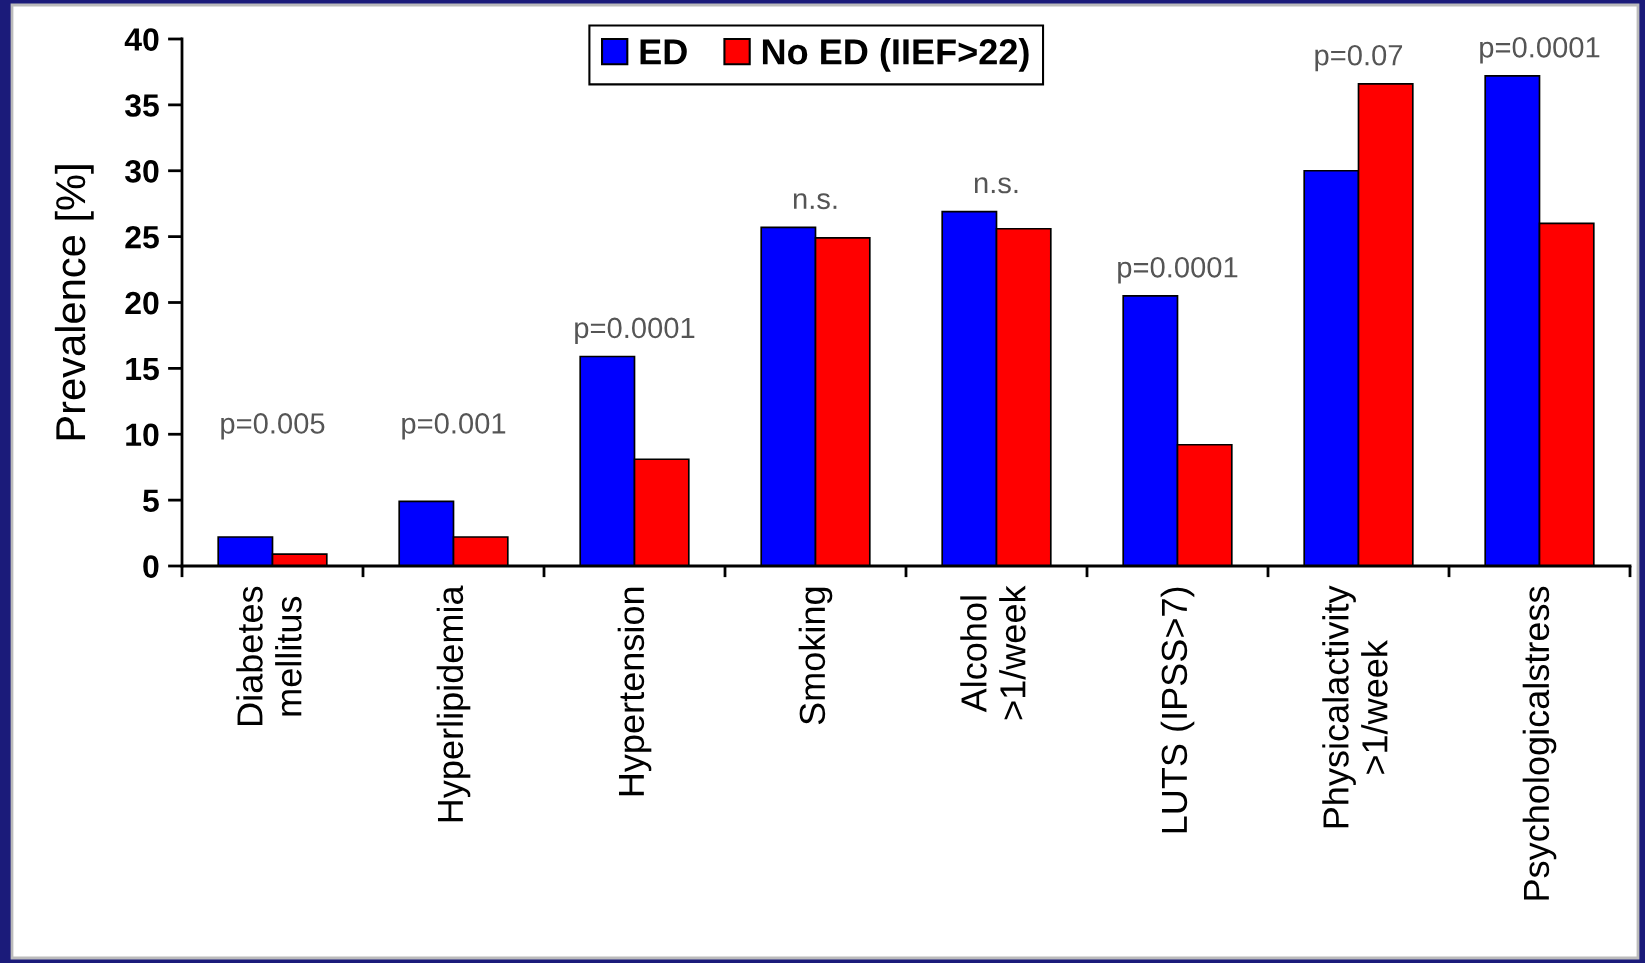 Image resolution: width=1645 pixels, height=963 pixels. I want to click on annotation: p=0.07, so click(1359, 58).